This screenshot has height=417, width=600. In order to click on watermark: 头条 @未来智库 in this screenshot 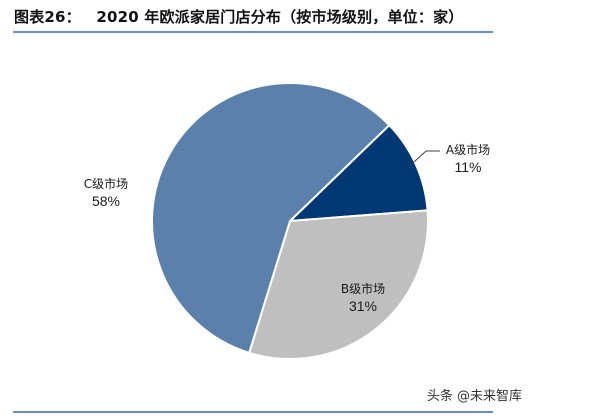, I will do `click(474, 396)`.